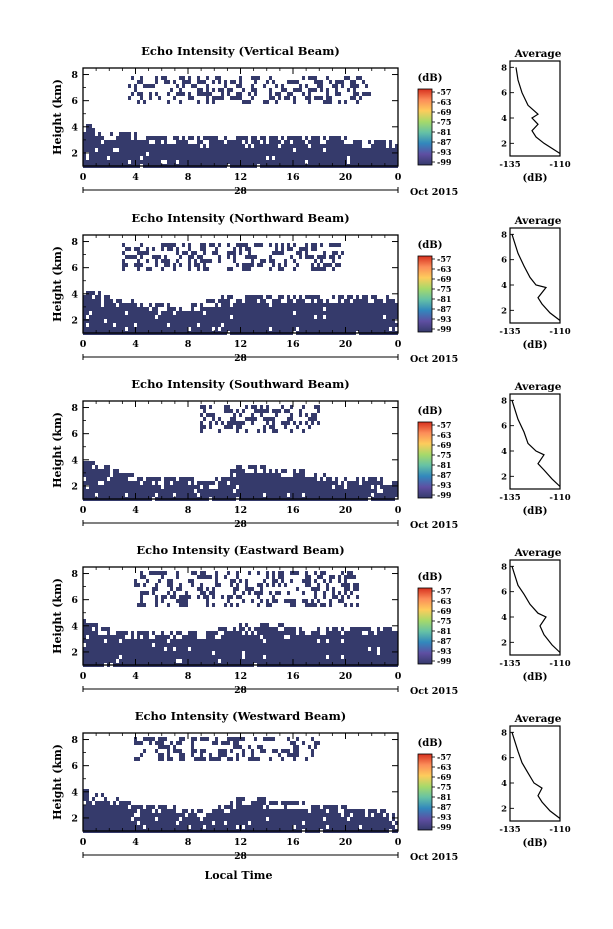  I want to click on day-label: 28, so click(240, 192).